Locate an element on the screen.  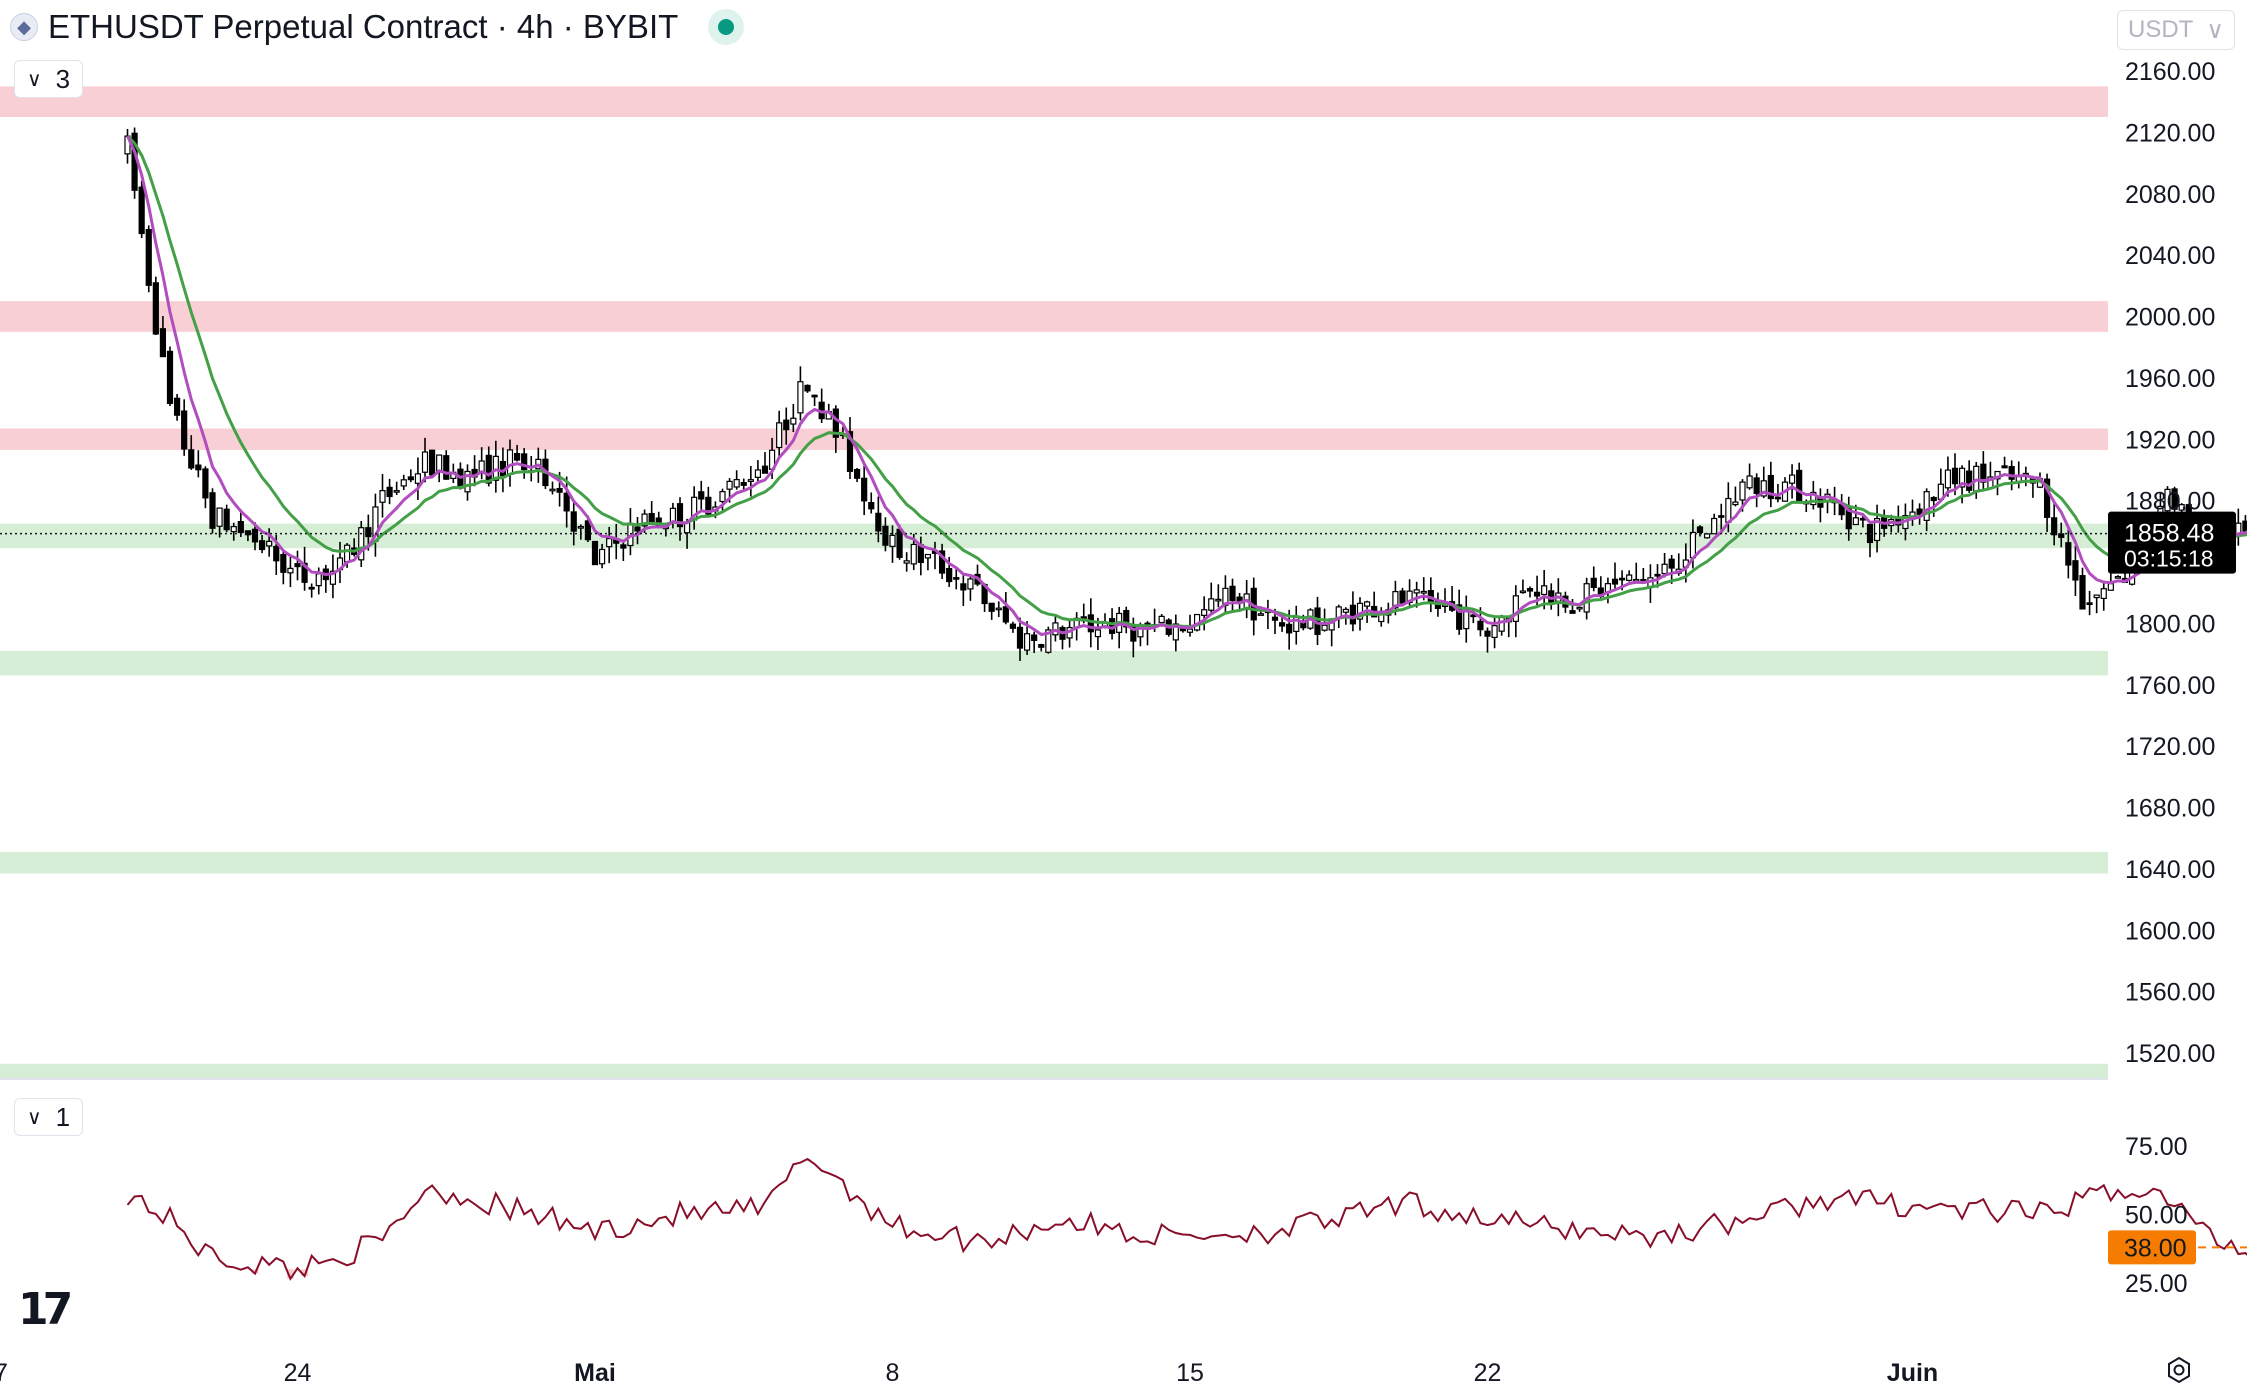
rsi-line is located at coordinates (1186, 1219).